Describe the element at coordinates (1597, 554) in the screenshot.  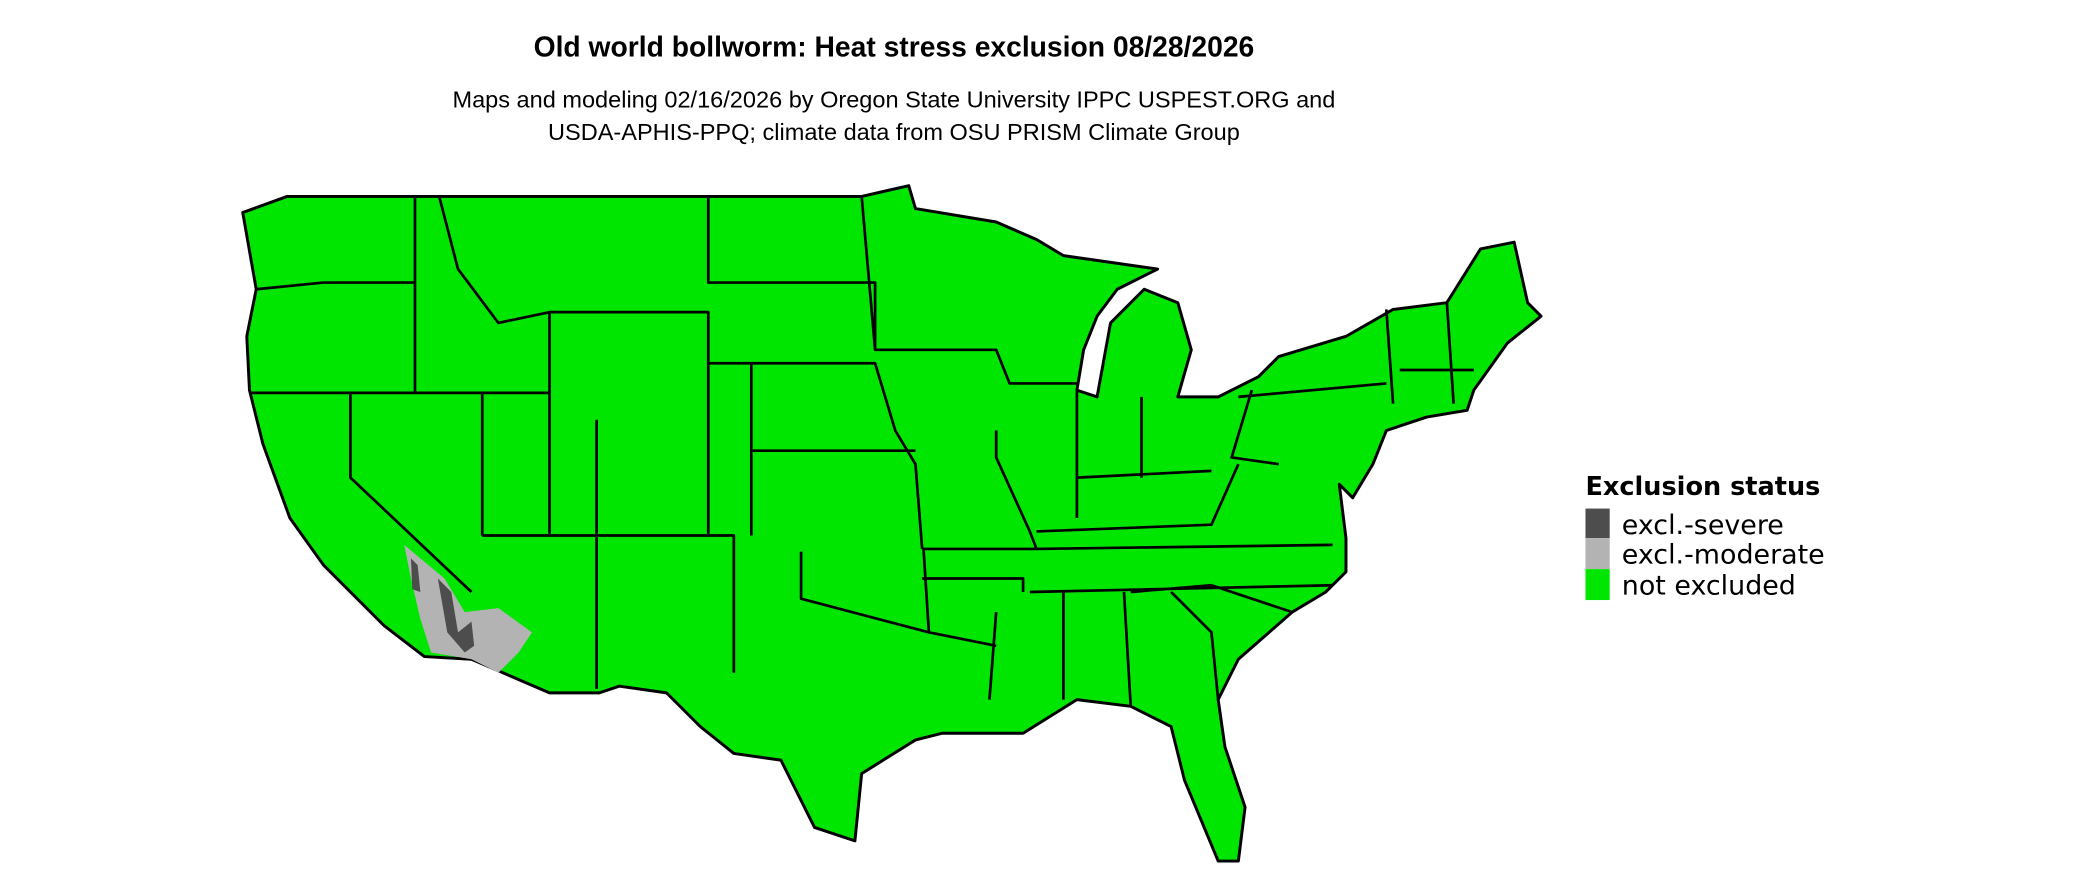
I see `legend-swatch-moderate` at that location.